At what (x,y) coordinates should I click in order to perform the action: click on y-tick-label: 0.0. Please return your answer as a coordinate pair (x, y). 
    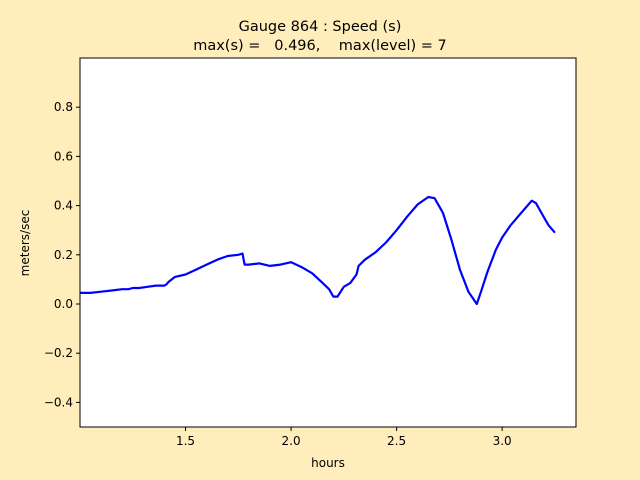
    Looking at the image, I should click on (63, 304).